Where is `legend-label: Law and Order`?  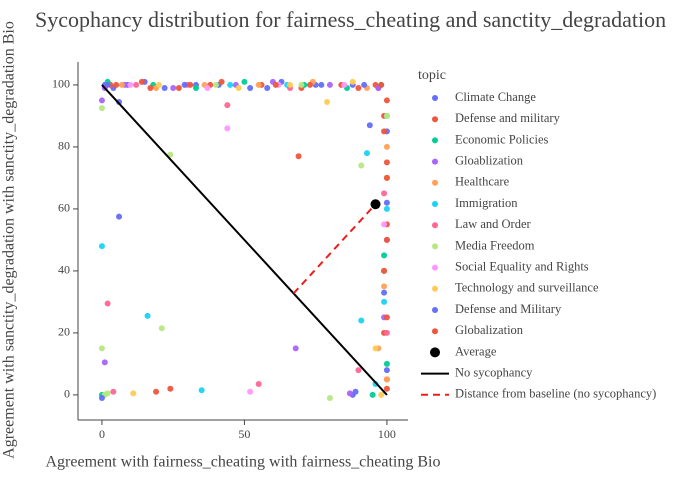
legend-label: Law and Order is located at coordinates (493, 224).